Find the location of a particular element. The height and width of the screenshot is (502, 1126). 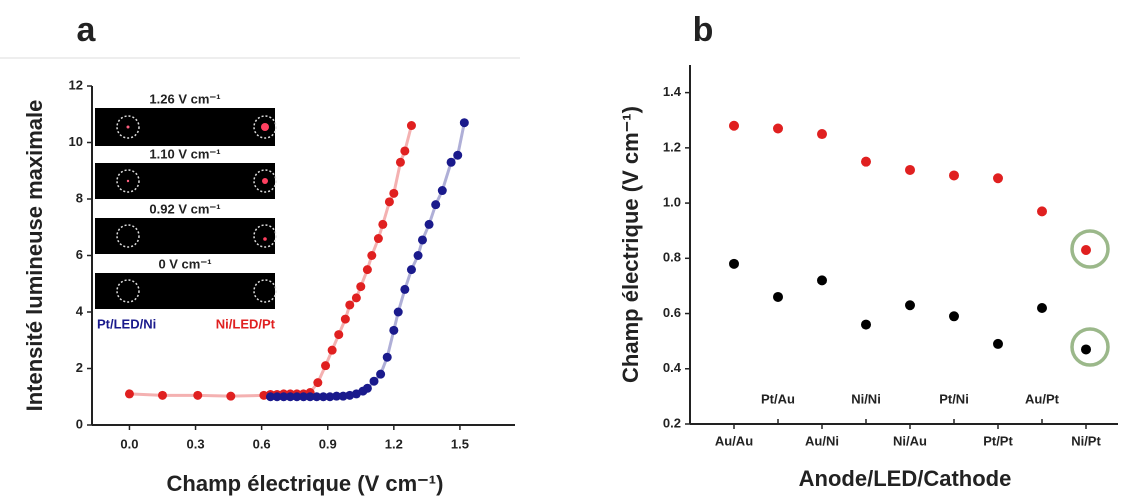

series-line is located at coordinates (368, 260).